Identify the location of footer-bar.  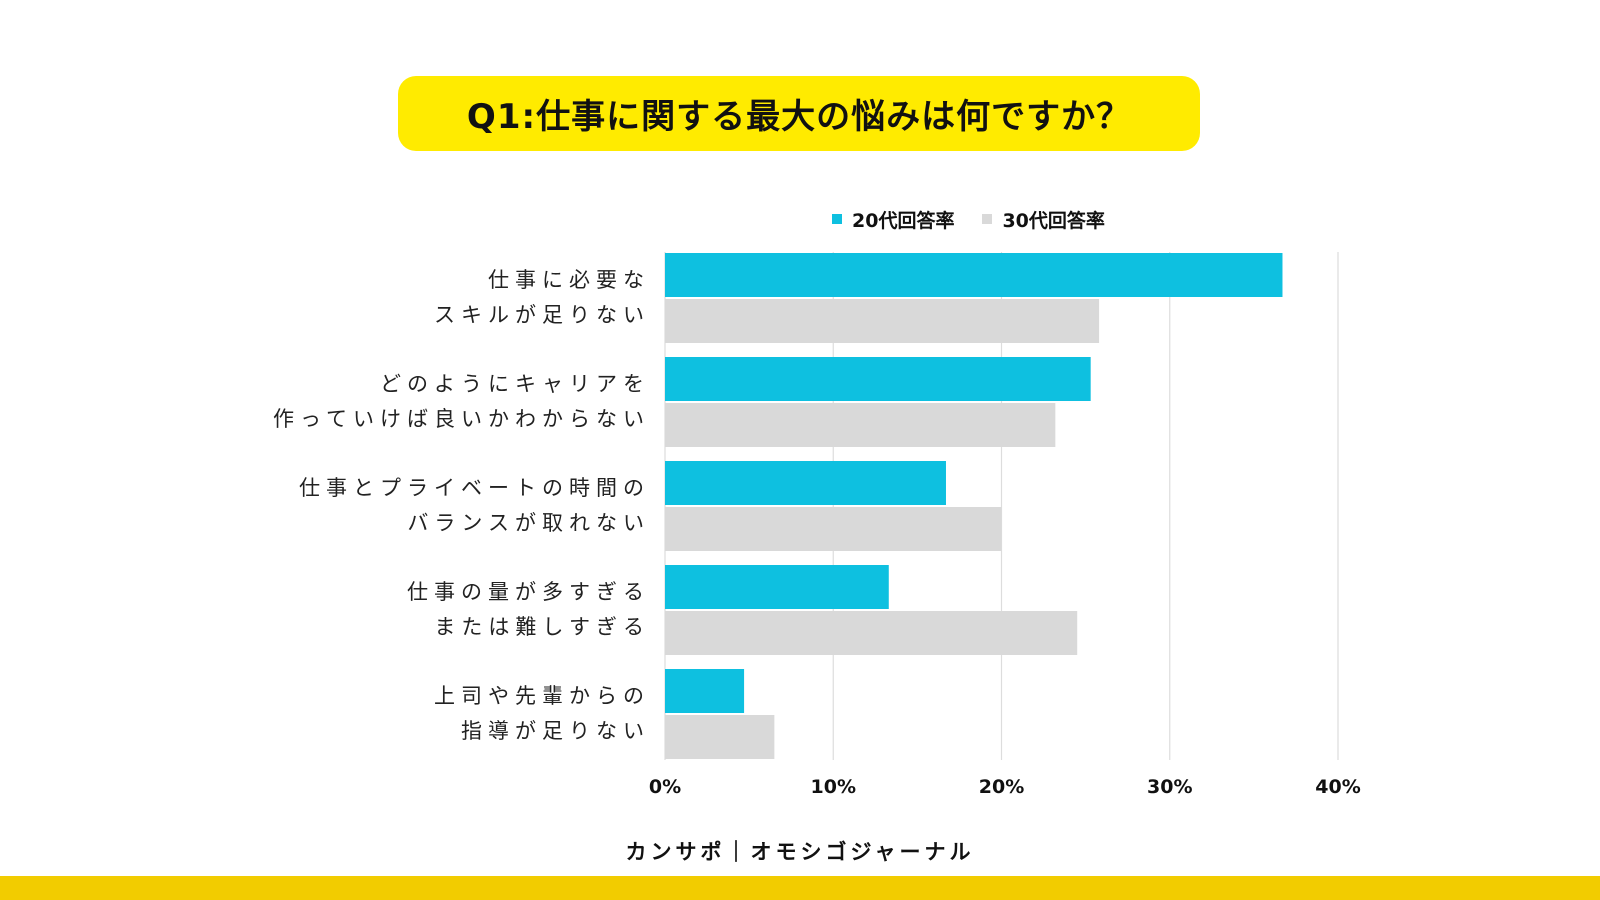
(800, 888).